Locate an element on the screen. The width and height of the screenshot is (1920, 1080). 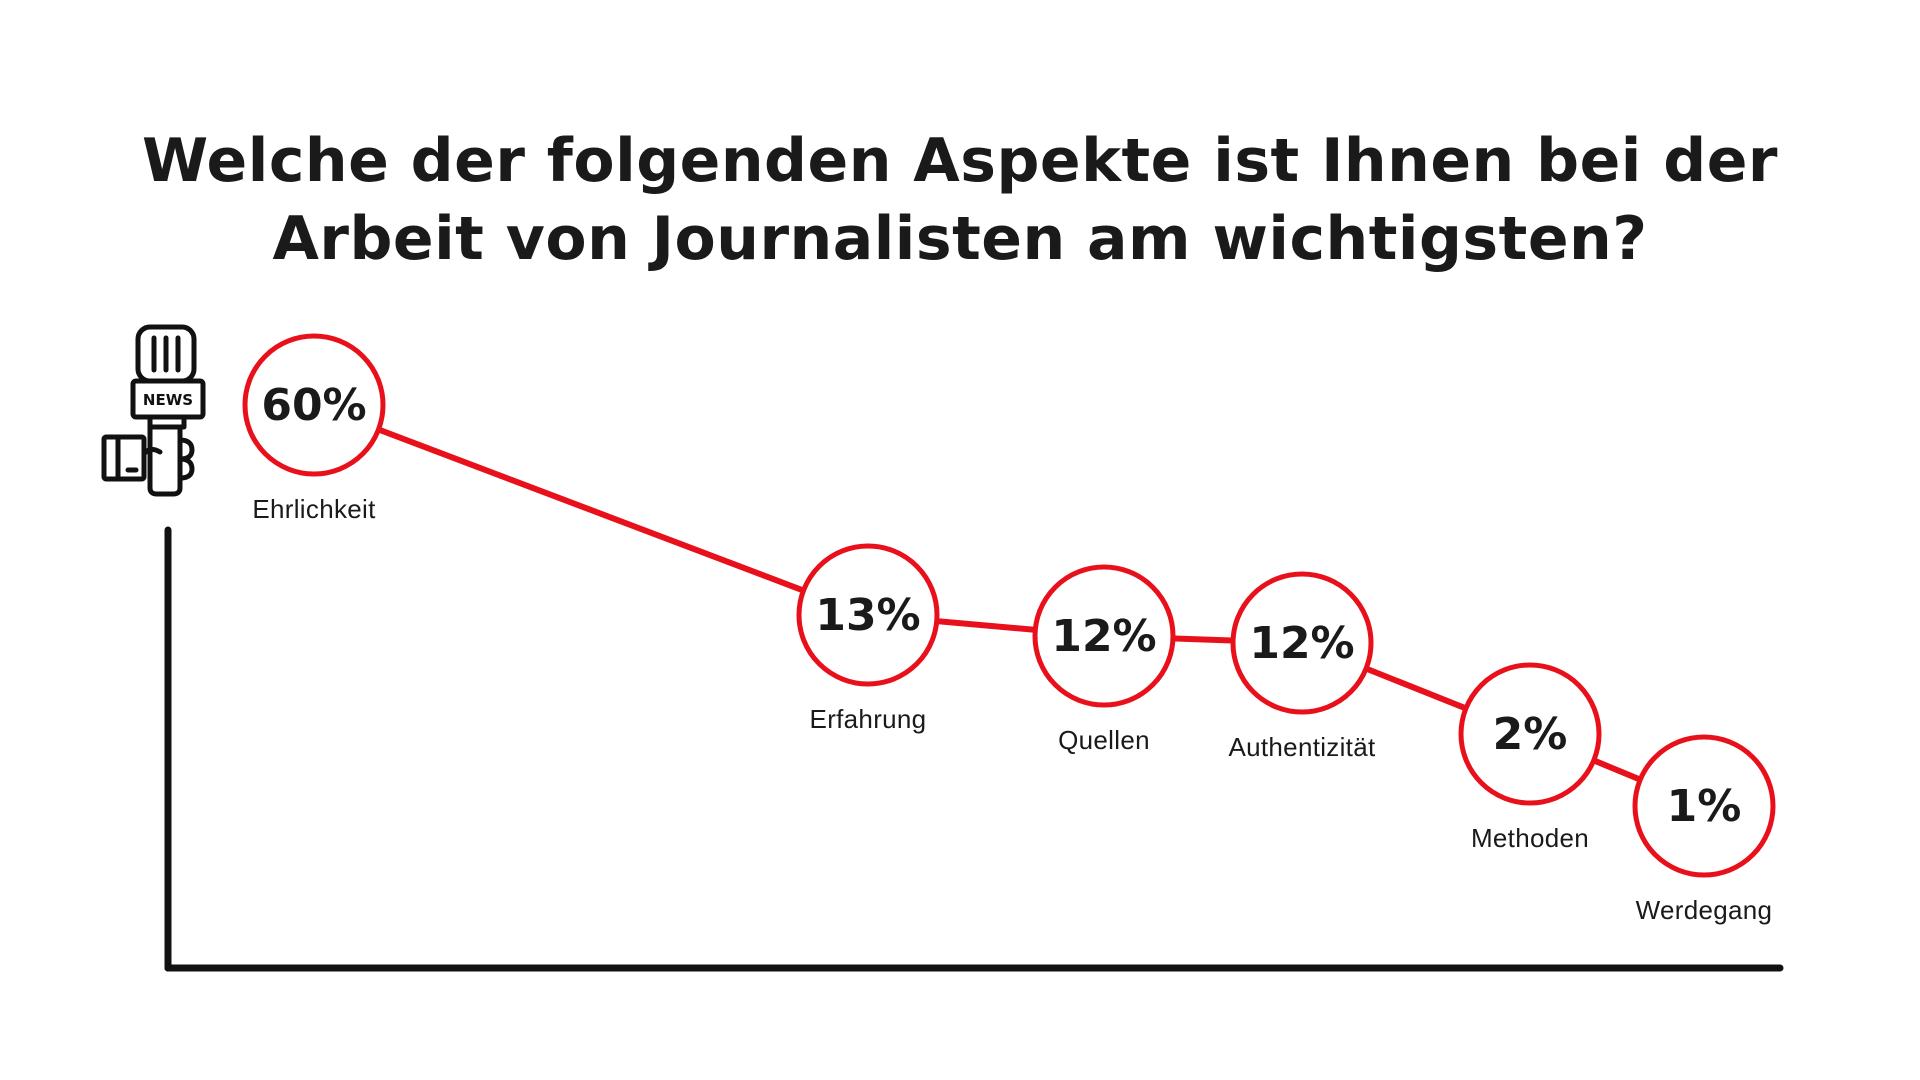
data-point: 12% Quellen is located at coordinates (1104, 659).